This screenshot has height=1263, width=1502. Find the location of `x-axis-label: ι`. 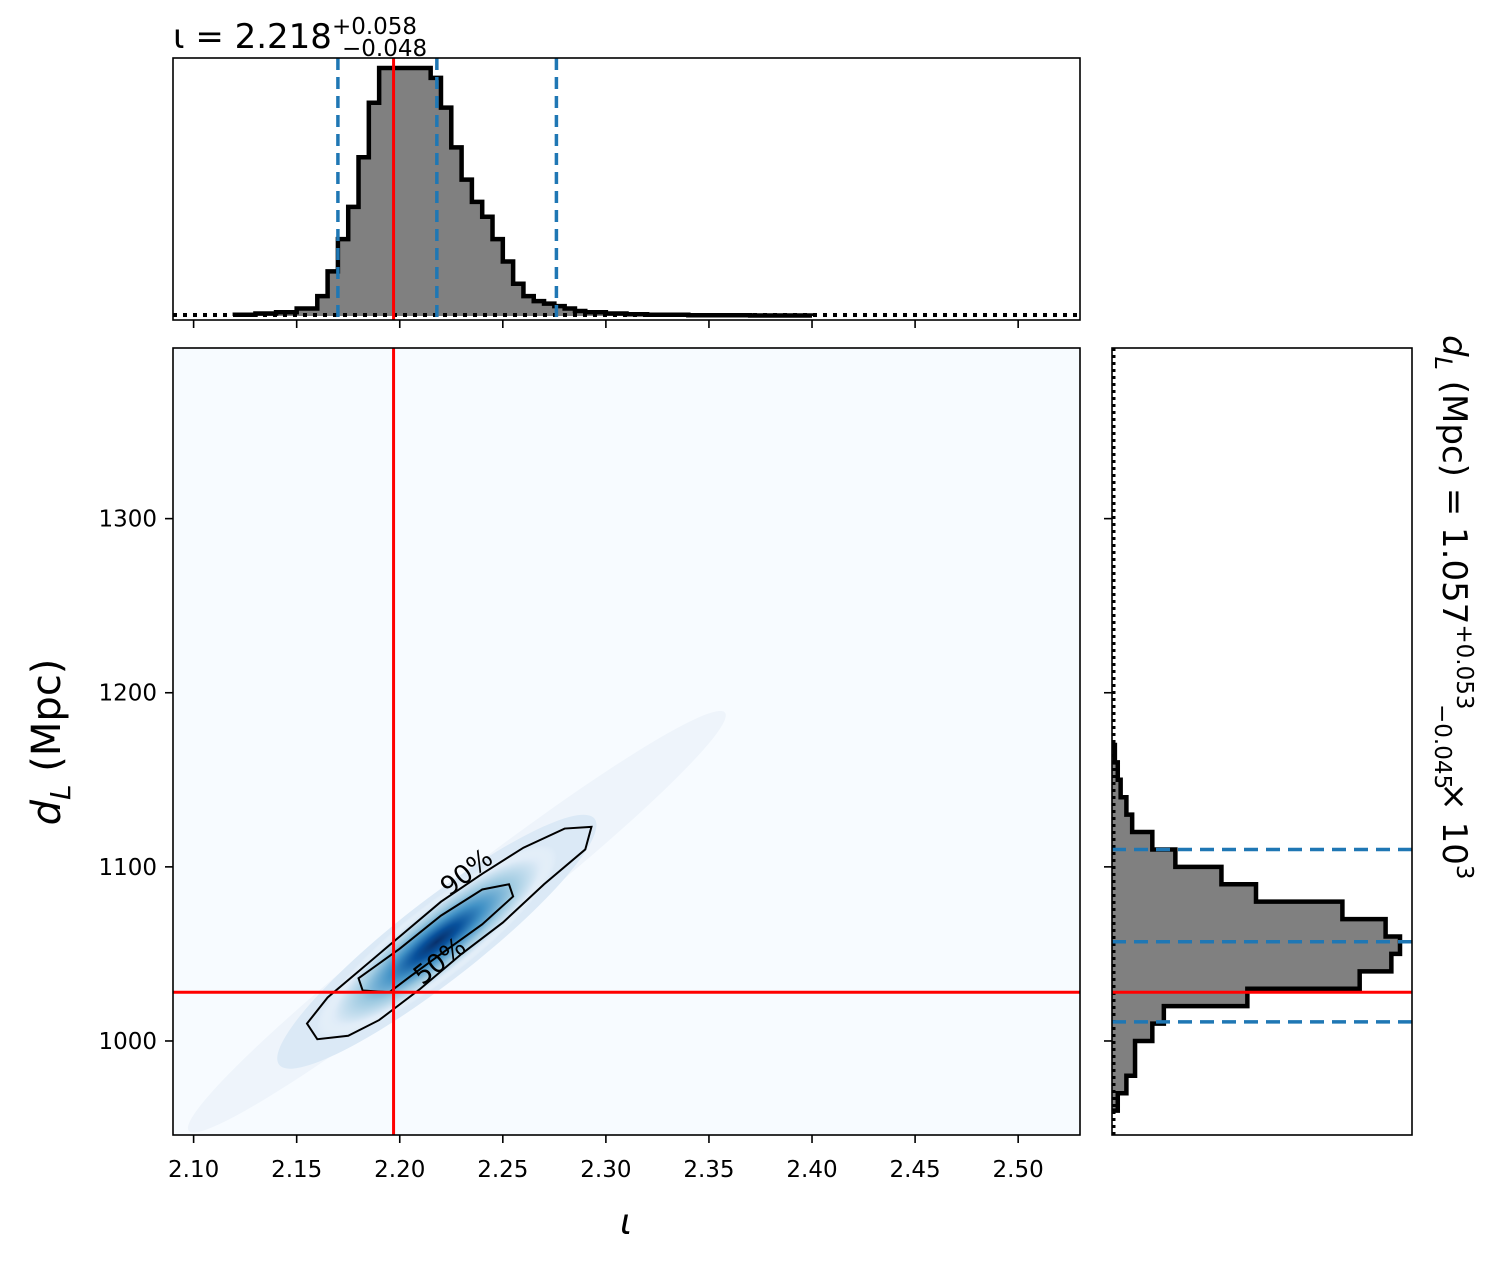

x-axis-label: ι is located at coordinates (626, 1222).